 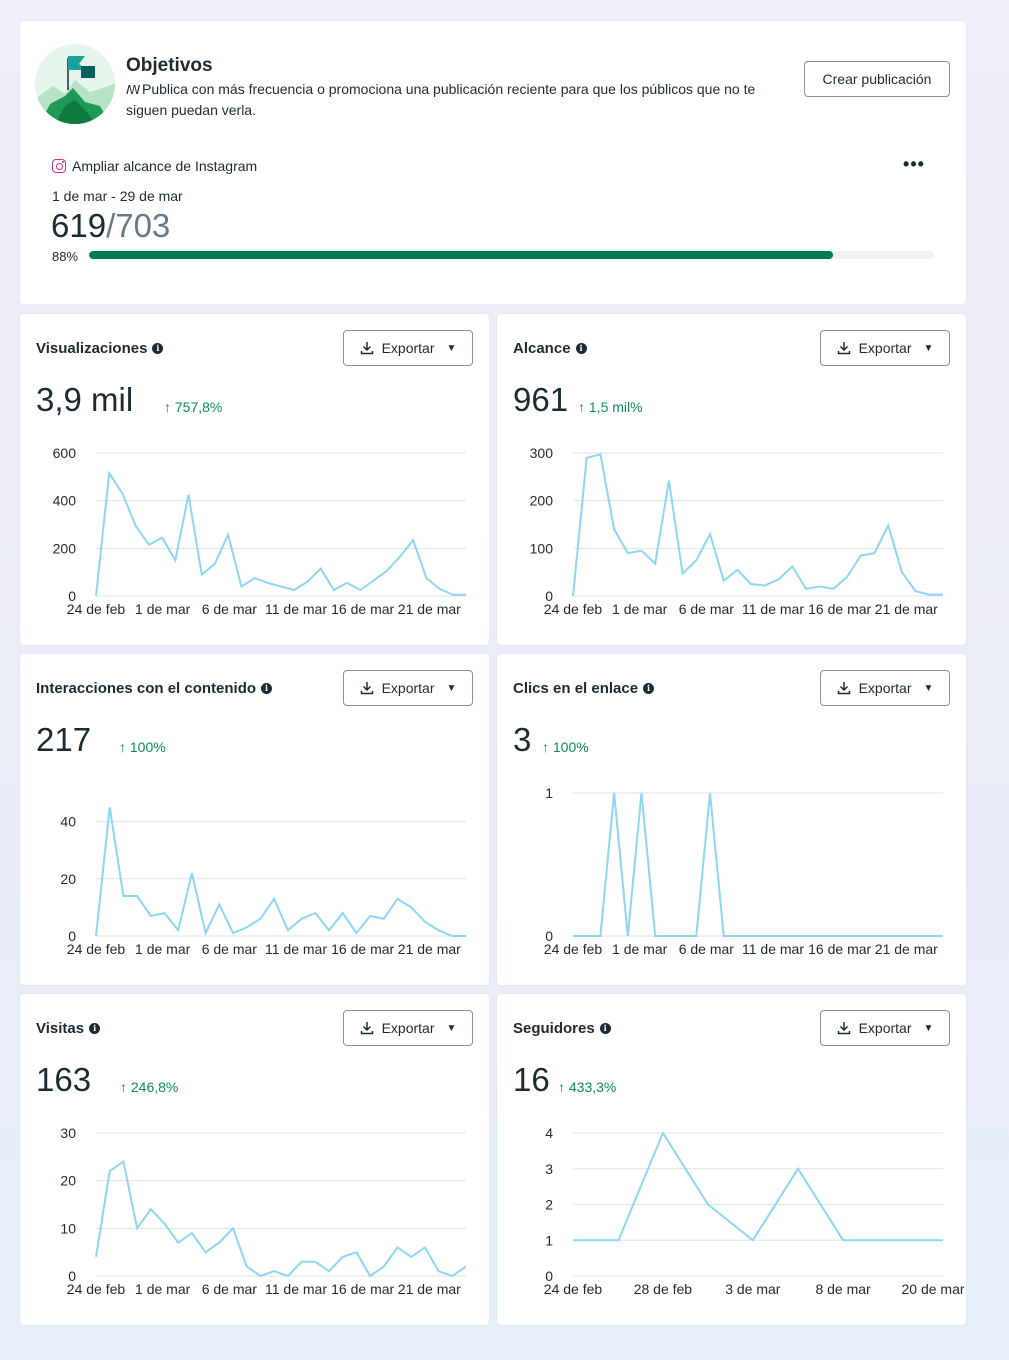 I want to click on metric-value: 217, so click(x=64, y=739).